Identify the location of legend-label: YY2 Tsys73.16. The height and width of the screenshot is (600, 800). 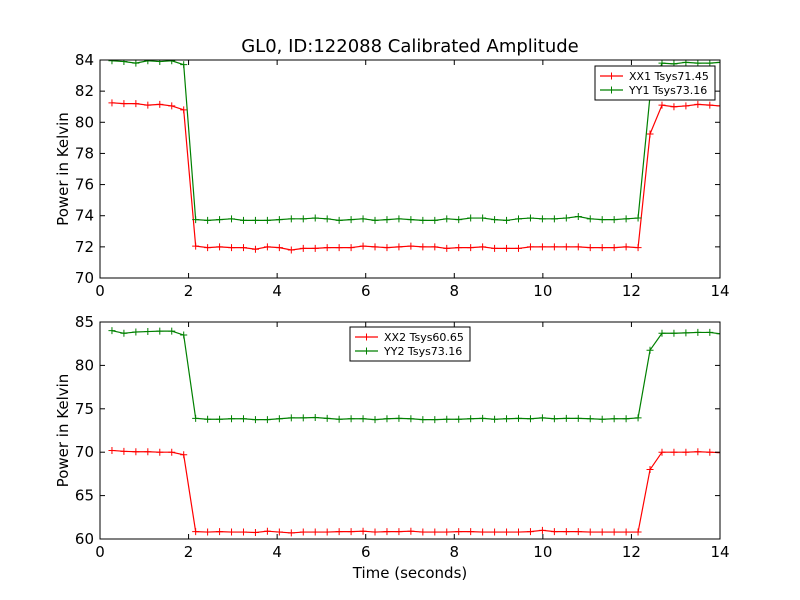
(422, 351).